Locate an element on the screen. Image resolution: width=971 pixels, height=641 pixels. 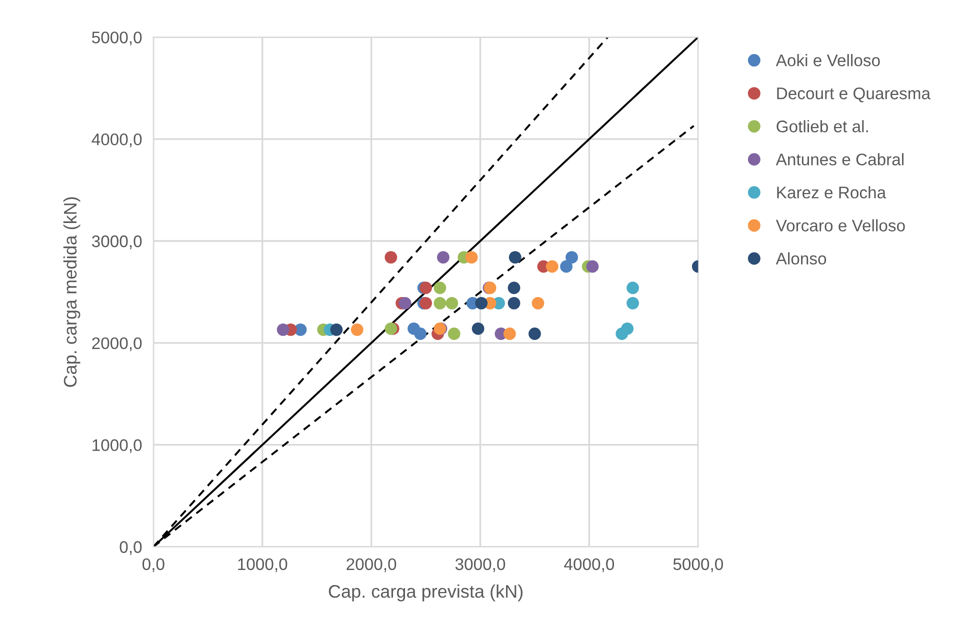
x-tick-label: 4000,0 is located at coordinates (589, 565).